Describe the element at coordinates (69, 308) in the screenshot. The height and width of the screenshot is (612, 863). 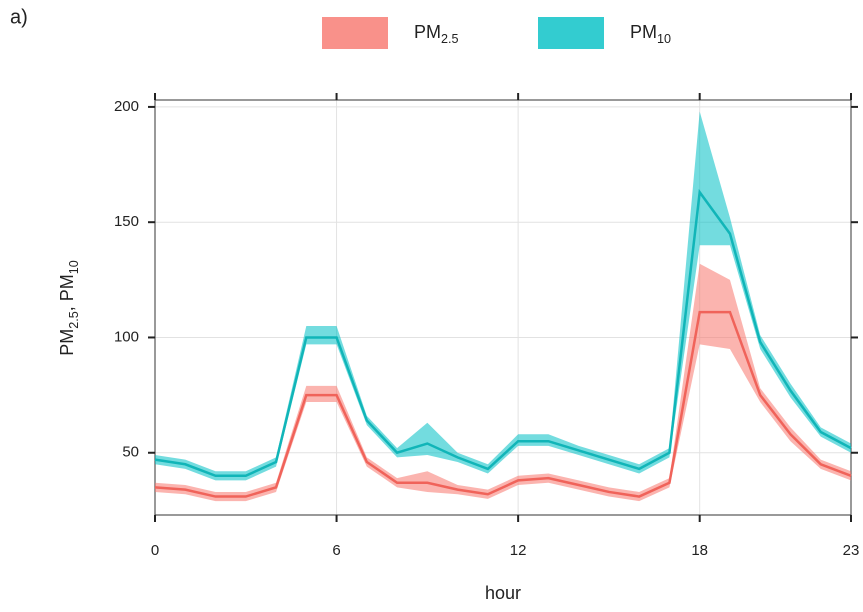
I see `y-axis-label: PM2.5, PM10` at that location.